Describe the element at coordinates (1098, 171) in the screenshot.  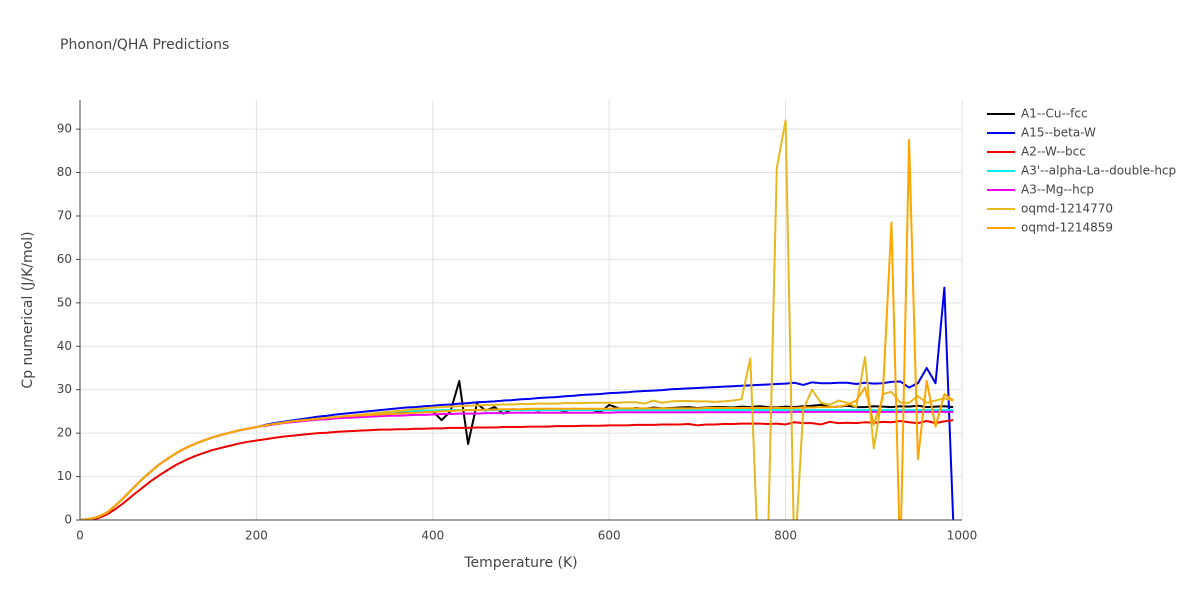
I see `legend-label: A3'--alpha-La--double-hcp` at that location.